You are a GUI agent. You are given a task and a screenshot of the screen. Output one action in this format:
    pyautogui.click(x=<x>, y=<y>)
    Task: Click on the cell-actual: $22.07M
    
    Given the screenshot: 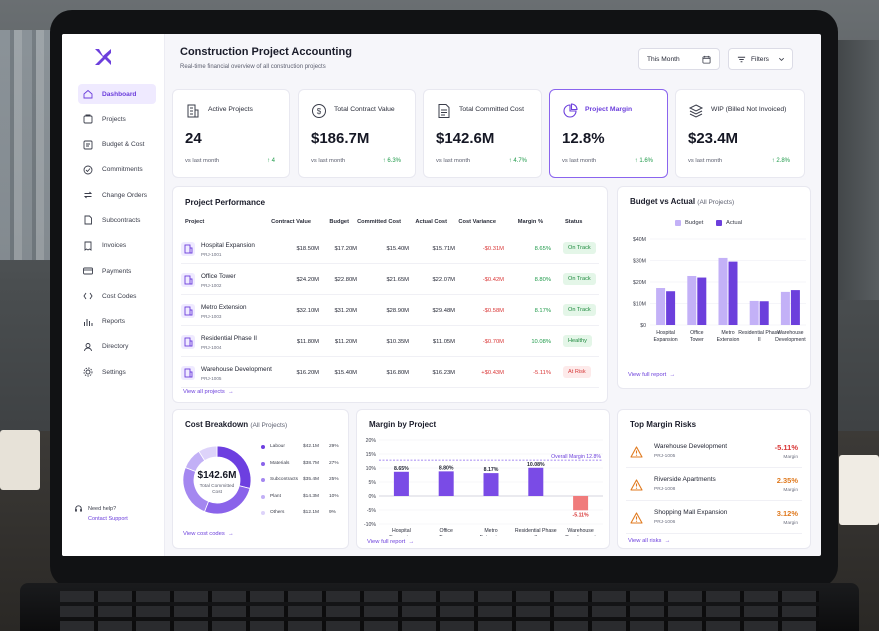 What is the action you would take?
    pyautogui.click(x=443, y=280)
    